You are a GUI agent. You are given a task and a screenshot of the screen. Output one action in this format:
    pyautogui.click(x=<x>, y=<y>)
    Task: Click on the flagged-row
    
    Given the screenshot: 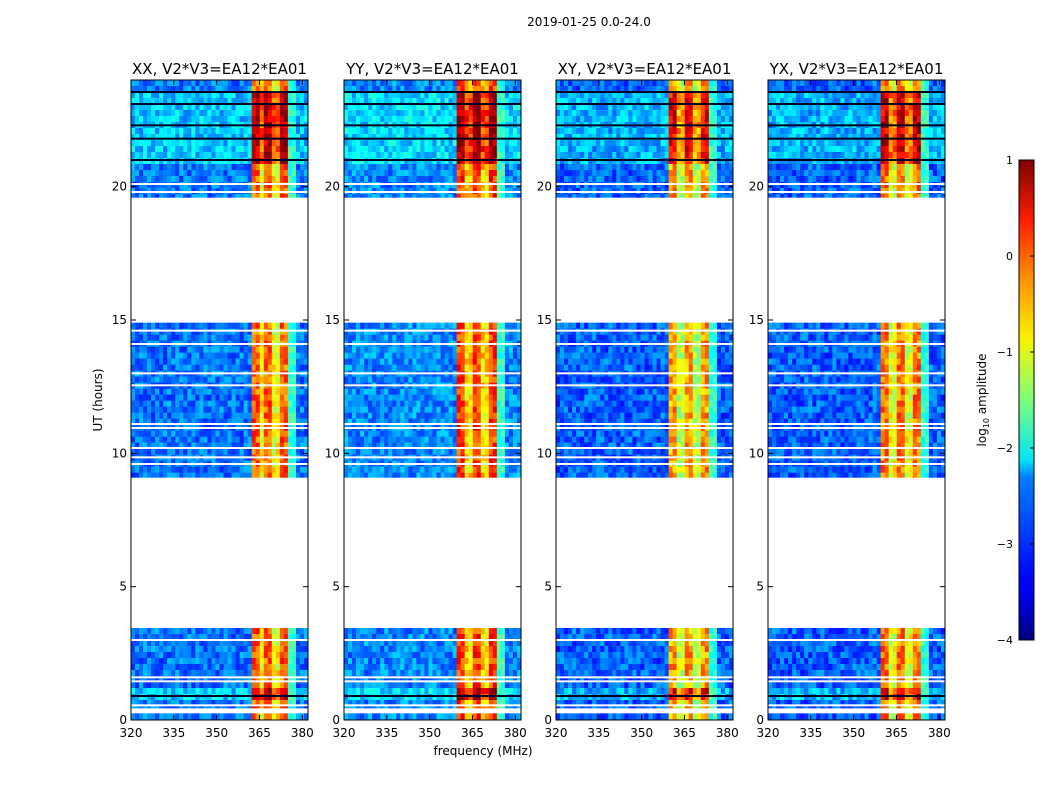 What is the action you would take?
    pyautogui.click(x=219, y=677)
    